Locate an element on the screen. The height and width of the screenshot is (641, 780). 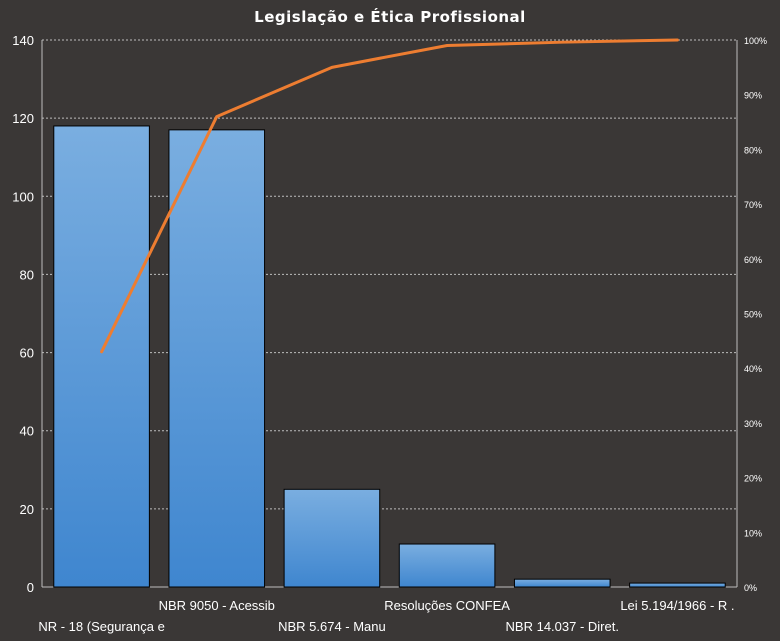
y2-tick-label: 10% is located at coordinates (753, 533).